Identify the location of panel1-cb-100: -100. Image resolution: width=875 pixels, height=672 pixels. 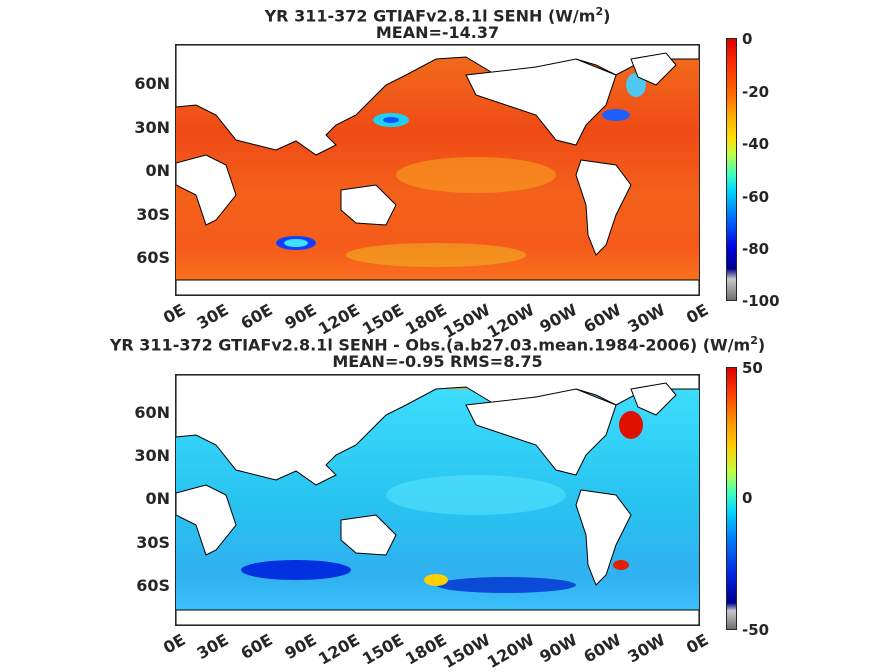
(761, 301).